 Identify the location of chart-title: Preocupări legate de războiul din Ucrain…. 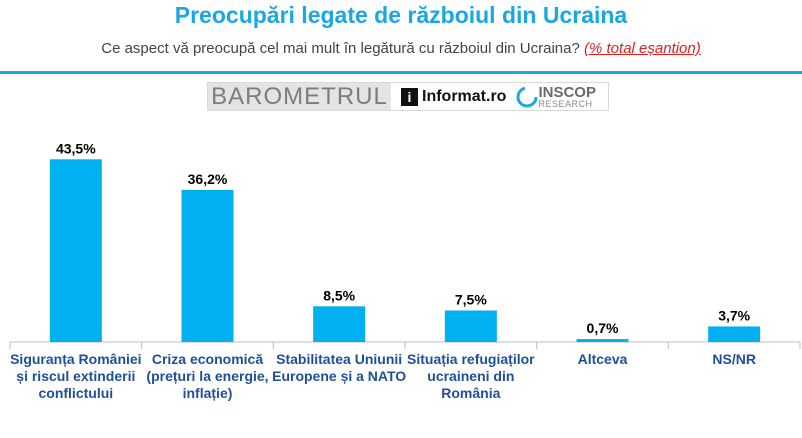
(401, 15).